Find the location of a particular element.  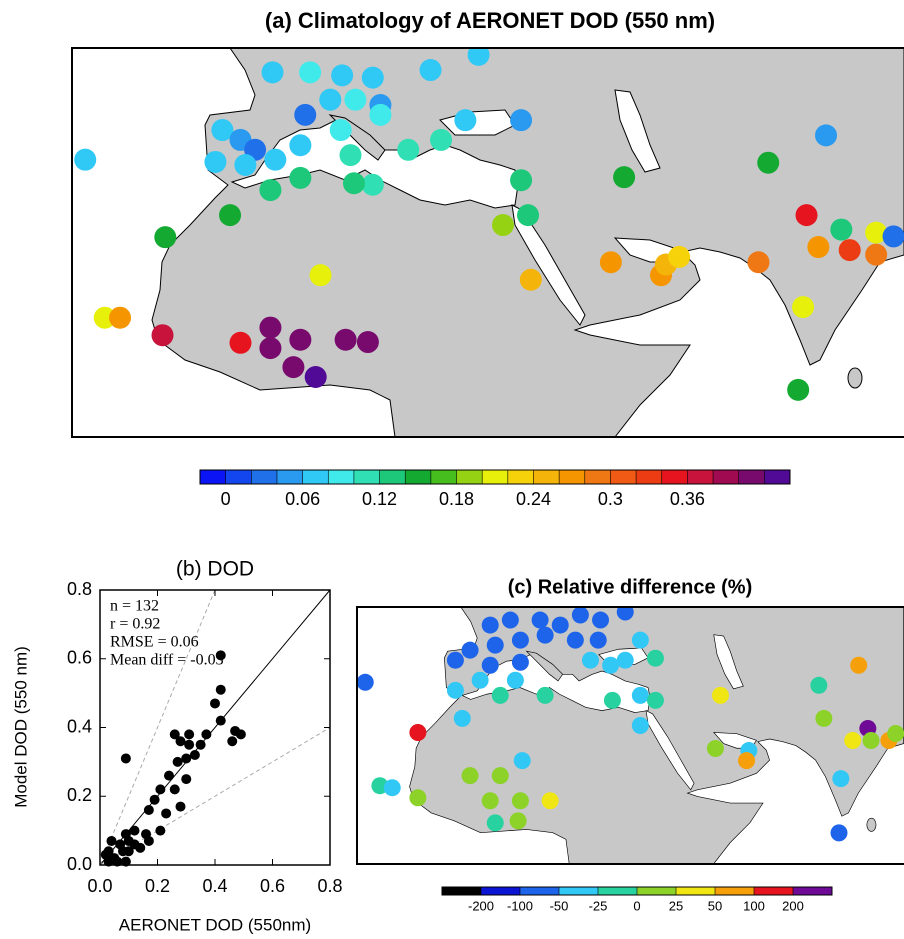

x-tick-label: 0.0 is located at coordinates (99, 886).